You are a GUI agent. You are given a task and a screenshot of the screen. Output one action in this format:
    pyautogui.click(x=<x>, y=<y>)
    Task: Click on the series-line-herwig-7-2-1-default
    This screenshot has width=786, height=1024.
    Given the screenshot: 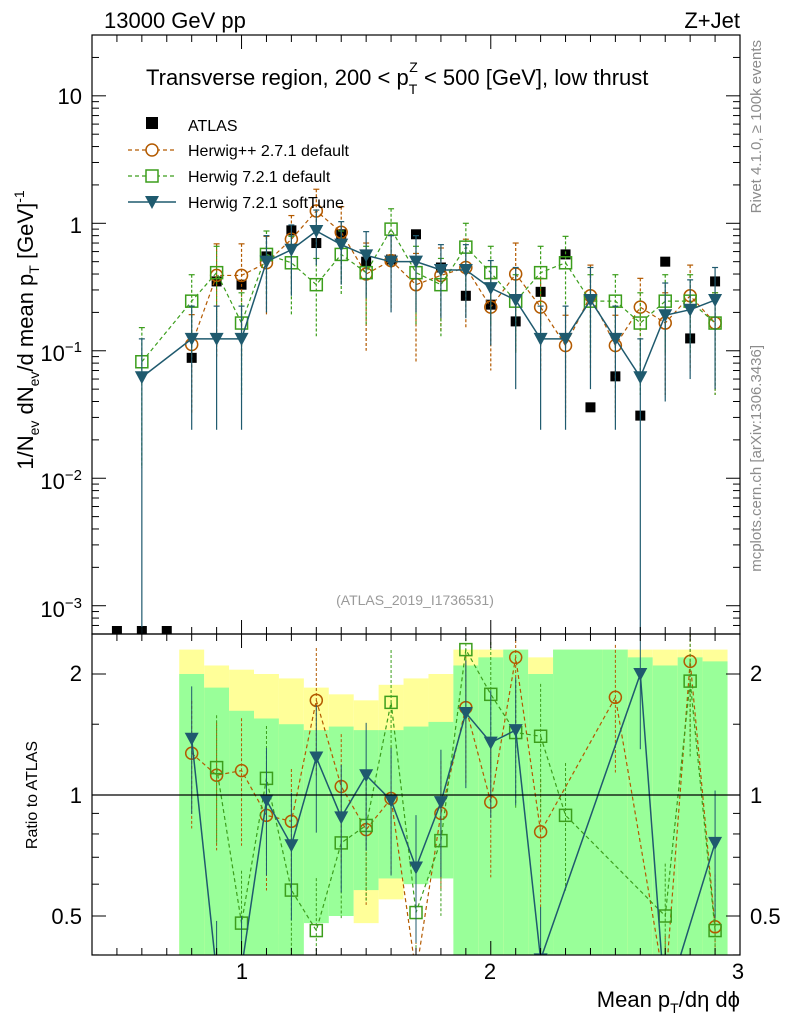 What is the action you would take?
    pyautogui.click(x=428, y=295)
    